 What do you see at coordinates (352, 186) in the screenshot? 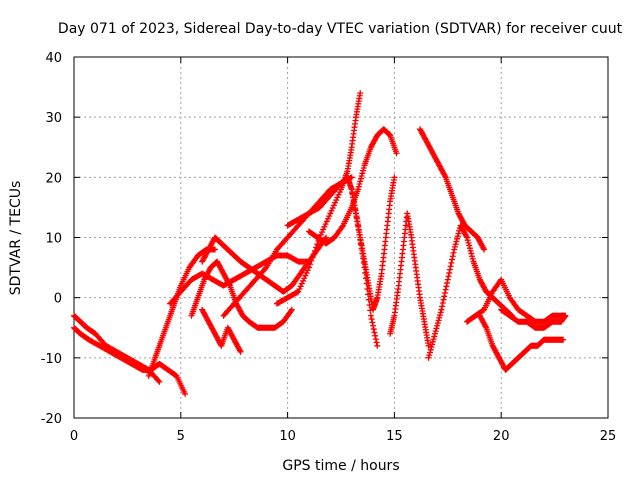
I see `series-sat-k` at bounding box center [352, 186].